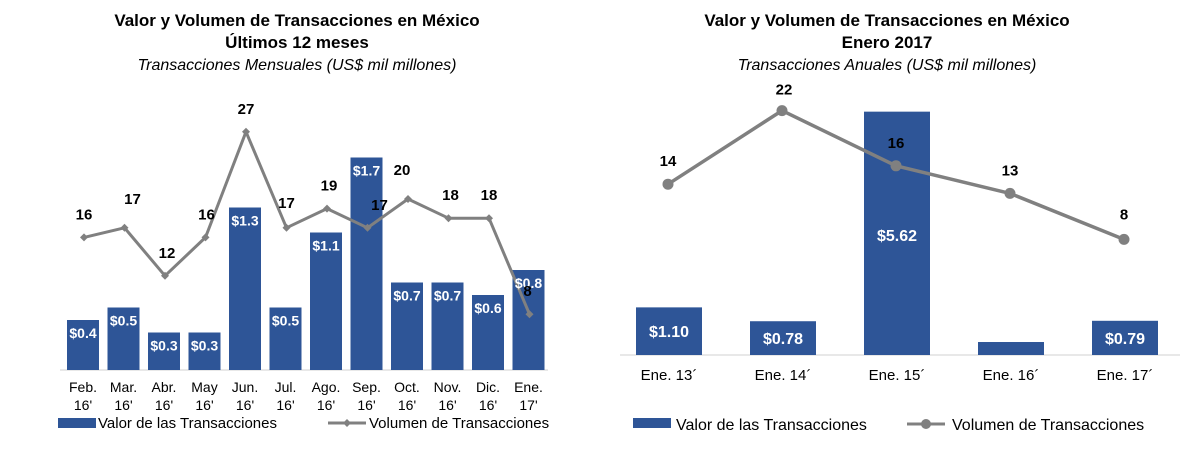 The width and height of the screenshot is (1183, 451). I want to click on left-volume-label: 8, so click(527, 291).